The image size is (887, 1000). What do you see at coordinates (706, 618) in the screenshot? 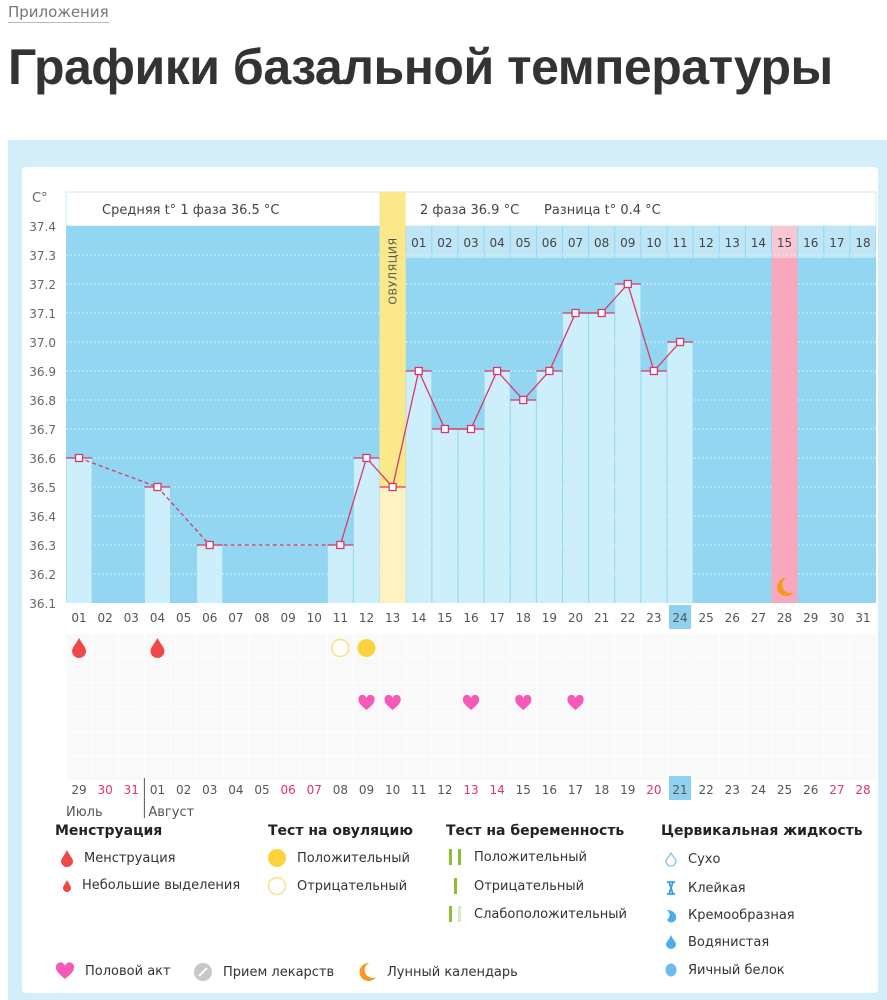
I see `cycle-day-label: 25` at bounding box center [706, 618].